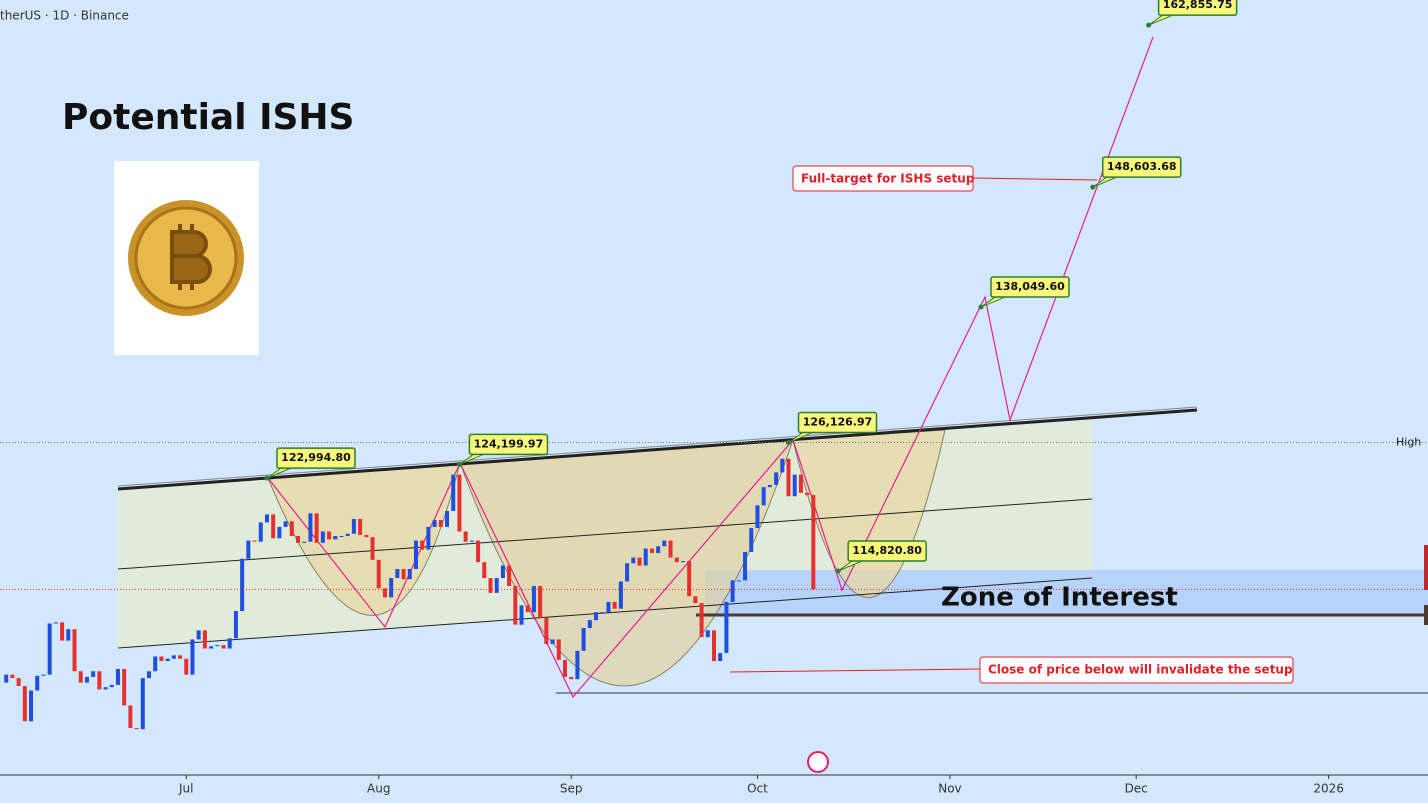 The width and height of the screenshot is (1428, 803). Describe the element at coordinates (1408, 442) in the screenshot. I see `high-label: High` at that location.